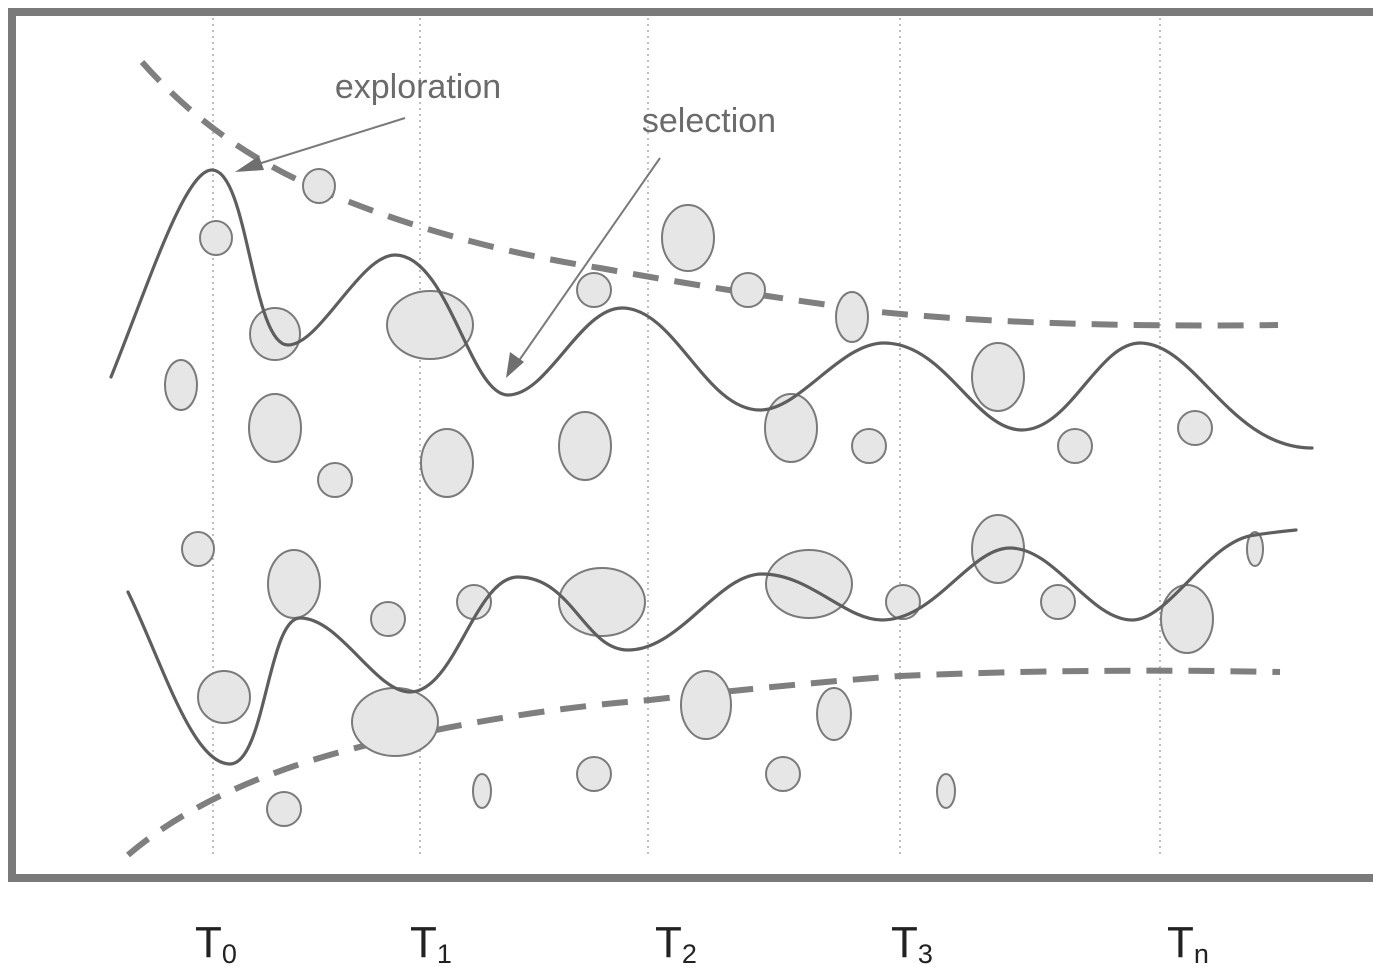 The image size is (1373, 967). I want to click on time-label-t1: T1, so click(431, 942).